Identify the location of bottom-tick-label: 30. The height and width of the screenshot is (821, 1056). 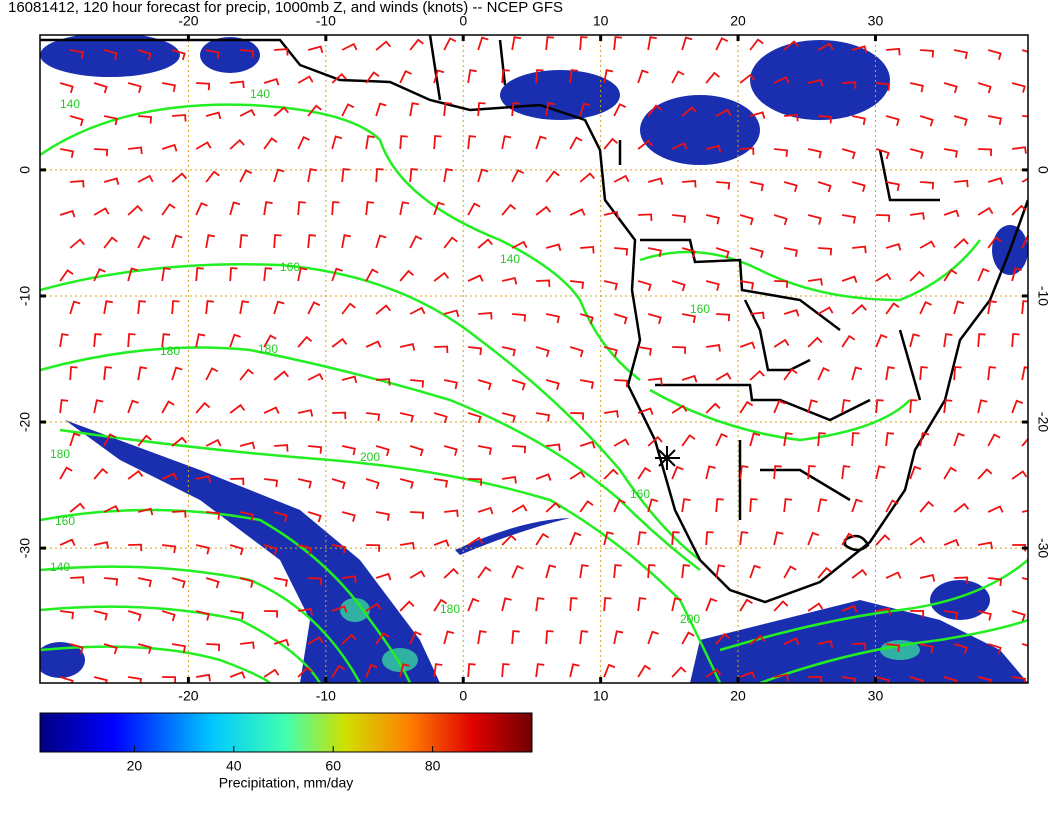
(876, 696).